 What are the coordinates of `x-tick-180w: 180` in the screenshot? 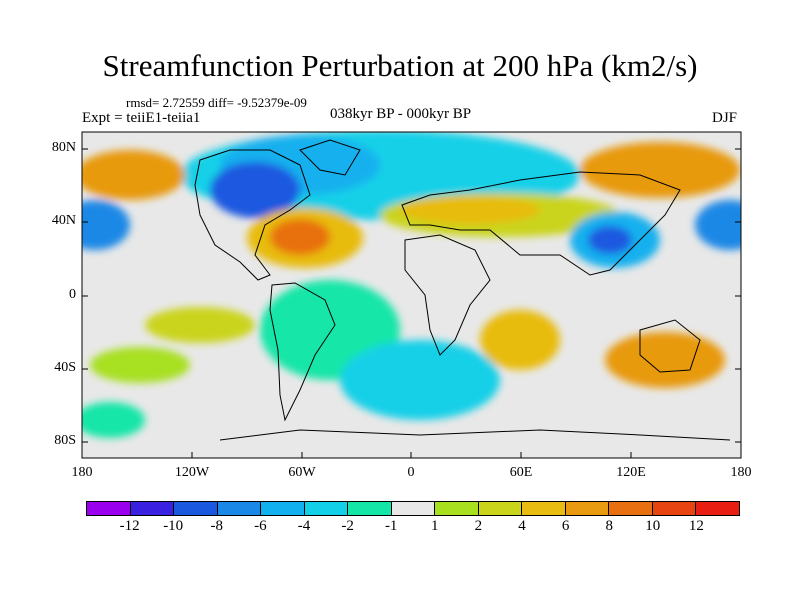 It's located at (82, 472).